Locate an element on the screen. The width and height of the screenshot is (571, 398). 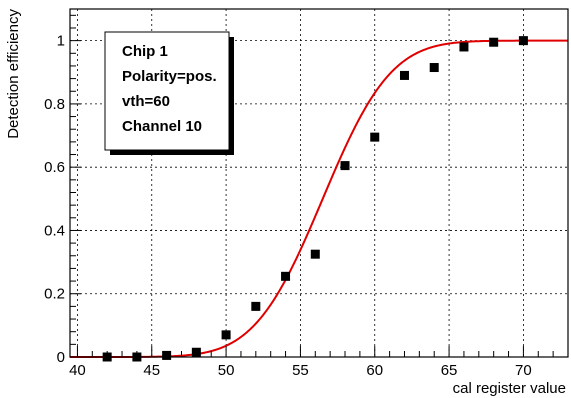
info-polarity: Polarity=pos. is located at coordinates (169, 76).